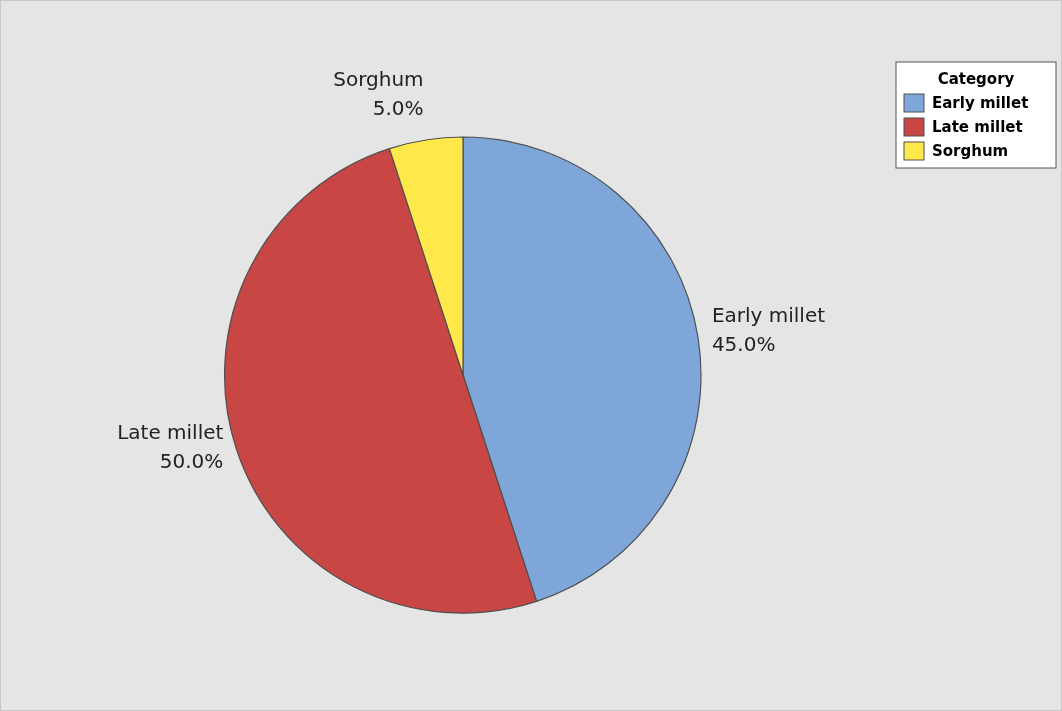 The height and width of the screenshot is (711, 1062). What do you see at coordinates (398, 108) in the screenshot?
I see `data-label: 5.0%` at bounding box center [398, 108].